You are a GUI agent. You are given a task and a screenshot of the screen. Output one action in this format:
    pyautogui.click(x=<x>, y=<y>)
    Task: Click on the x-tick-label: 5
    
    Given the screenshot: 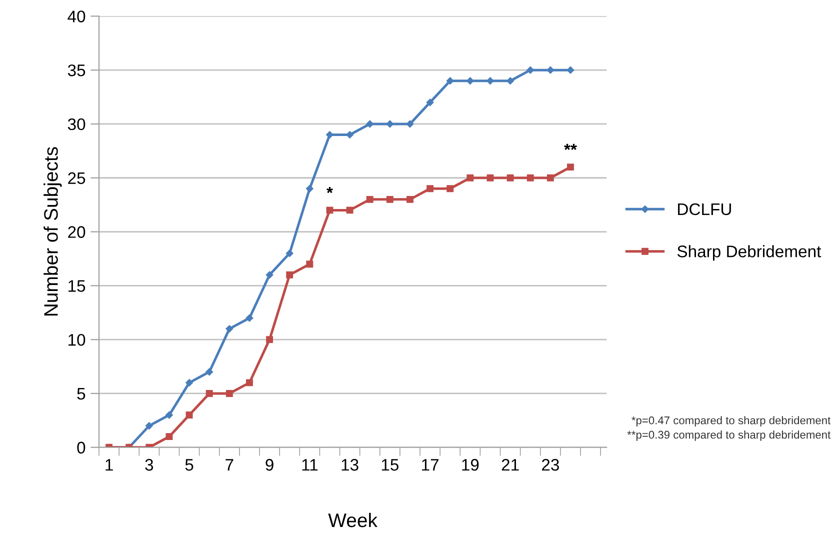 What is the action you would take?
    pyautogui.click(x=189, y=465)
    